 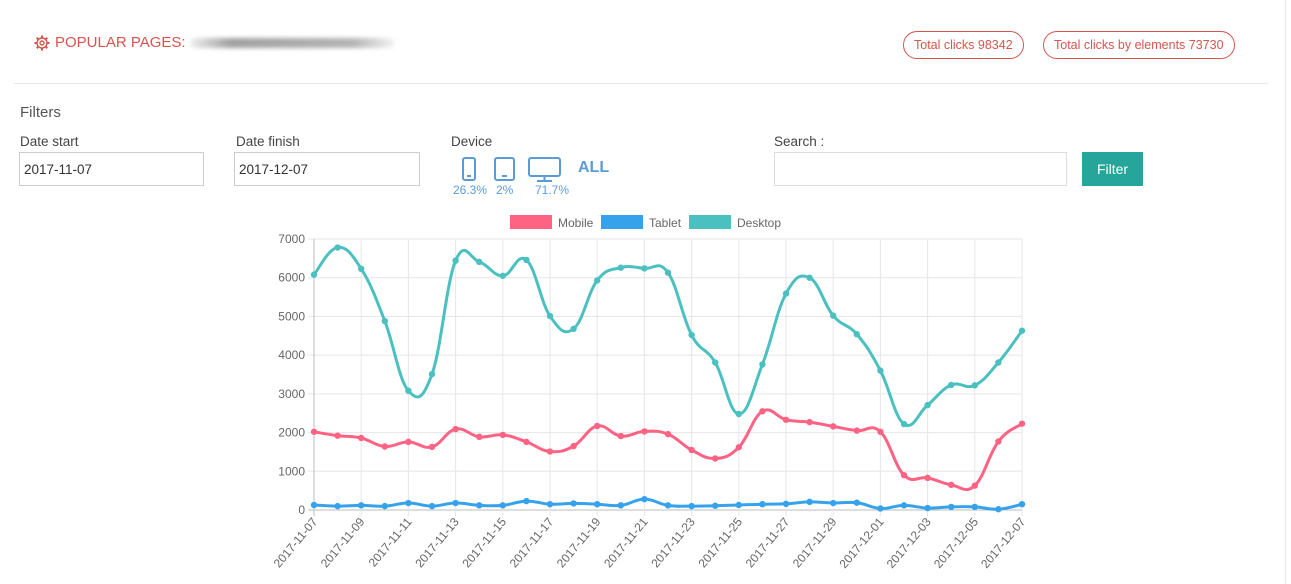 I want to click on x-tick-label: 2017-11-25, so click(x=720, y=543).